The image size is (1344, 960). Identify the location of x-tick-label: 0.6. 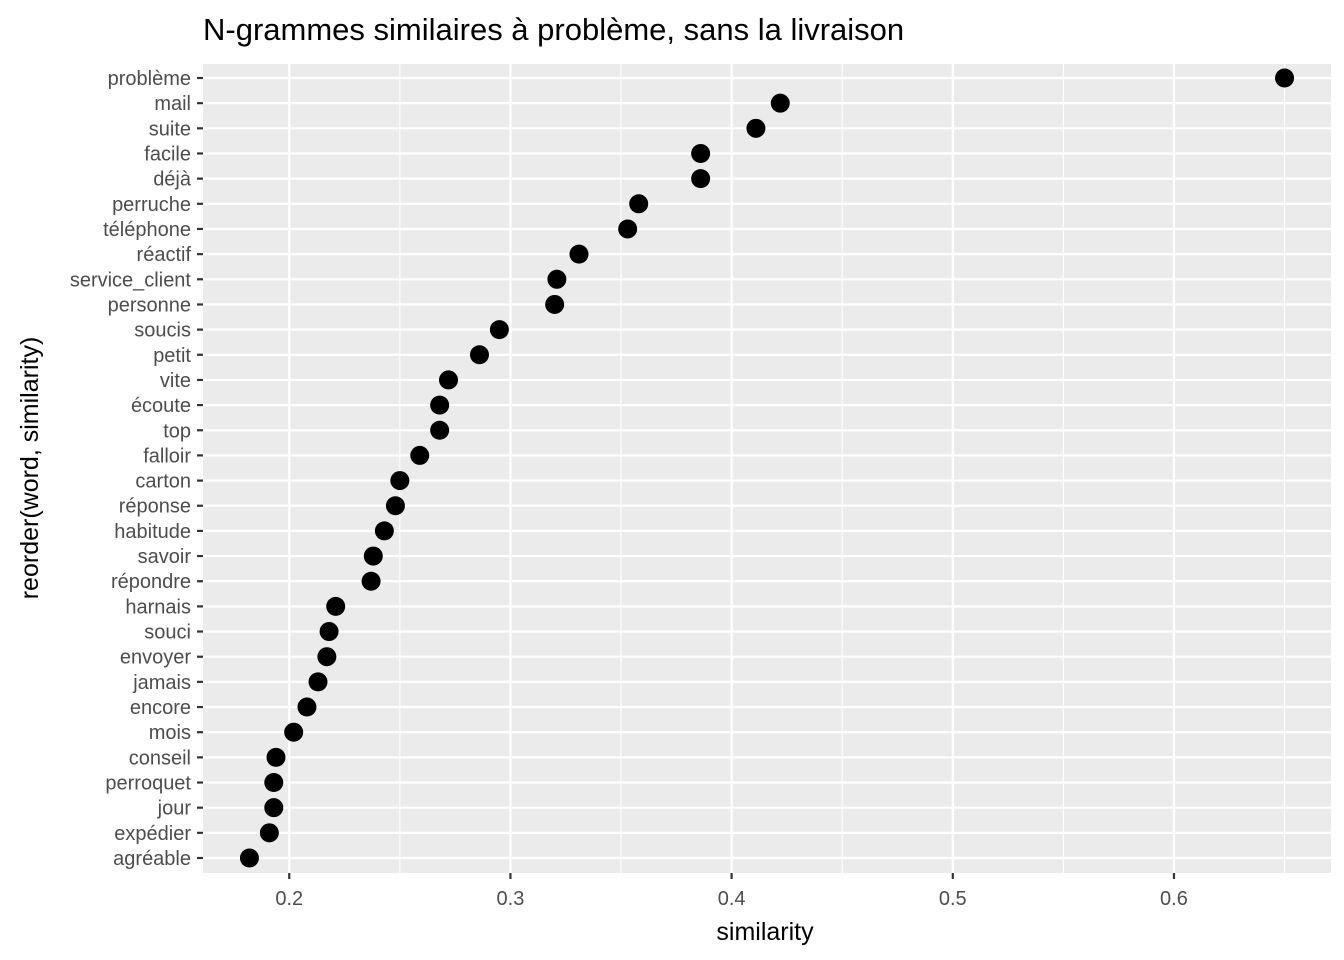
(1174, 899).